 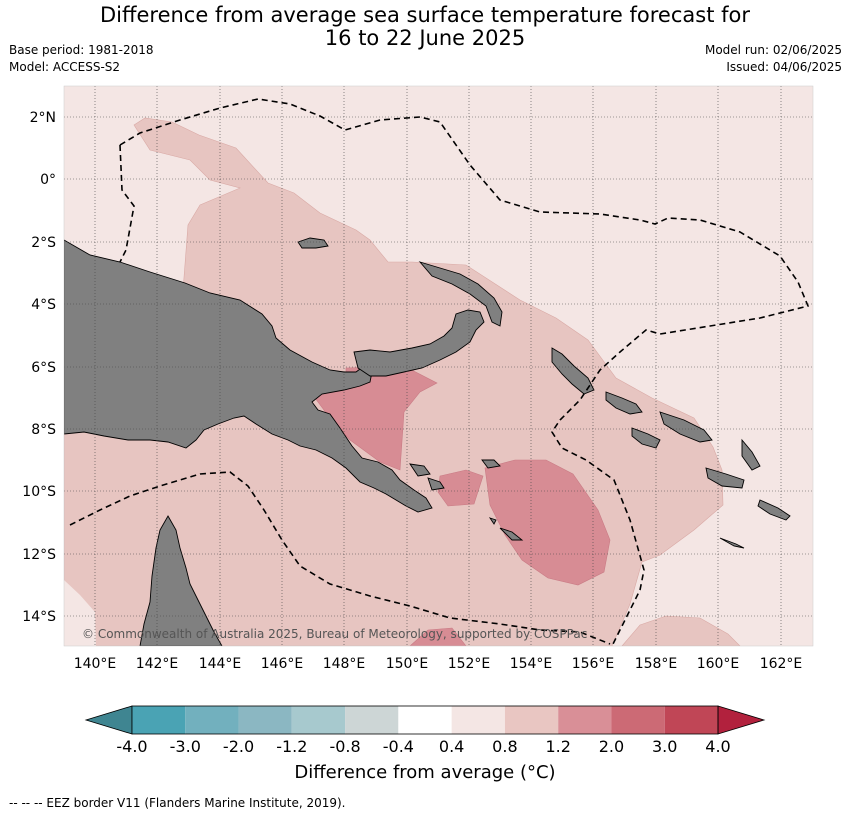 I want to click on colorbar-tick-label: 3.0, so click(x=664, y=746).